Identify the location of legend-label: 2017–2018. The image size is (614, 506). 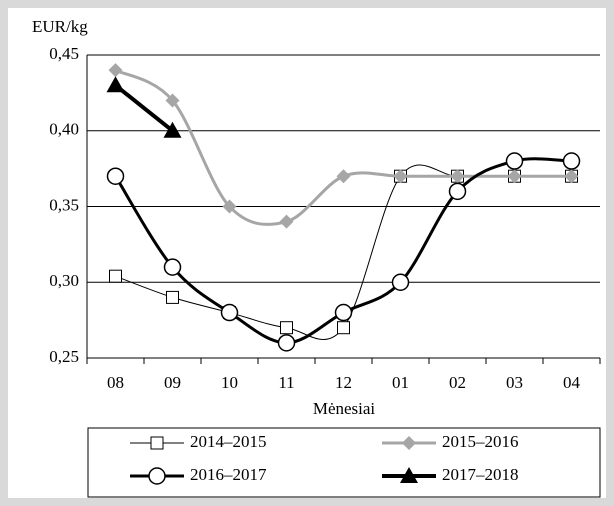
(480, 474).